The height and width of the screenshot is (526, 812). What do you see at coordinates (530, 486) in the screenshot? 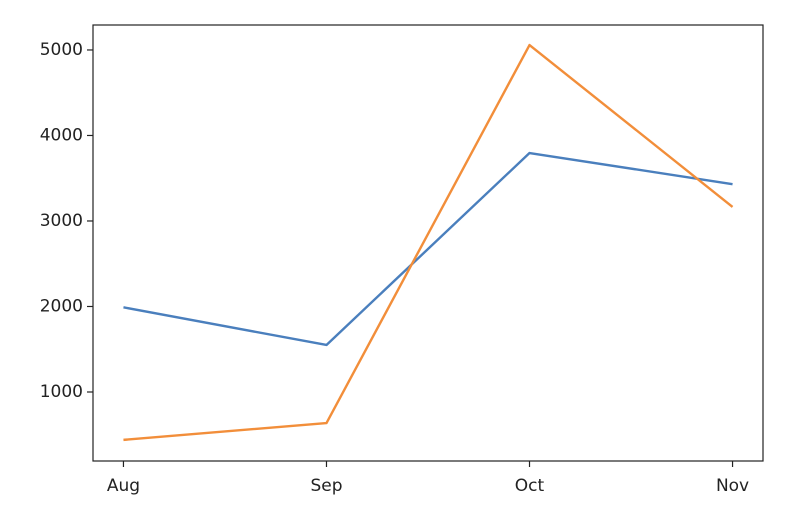
I see `x-tick-label: Oct` at bounding box center [530, 486].